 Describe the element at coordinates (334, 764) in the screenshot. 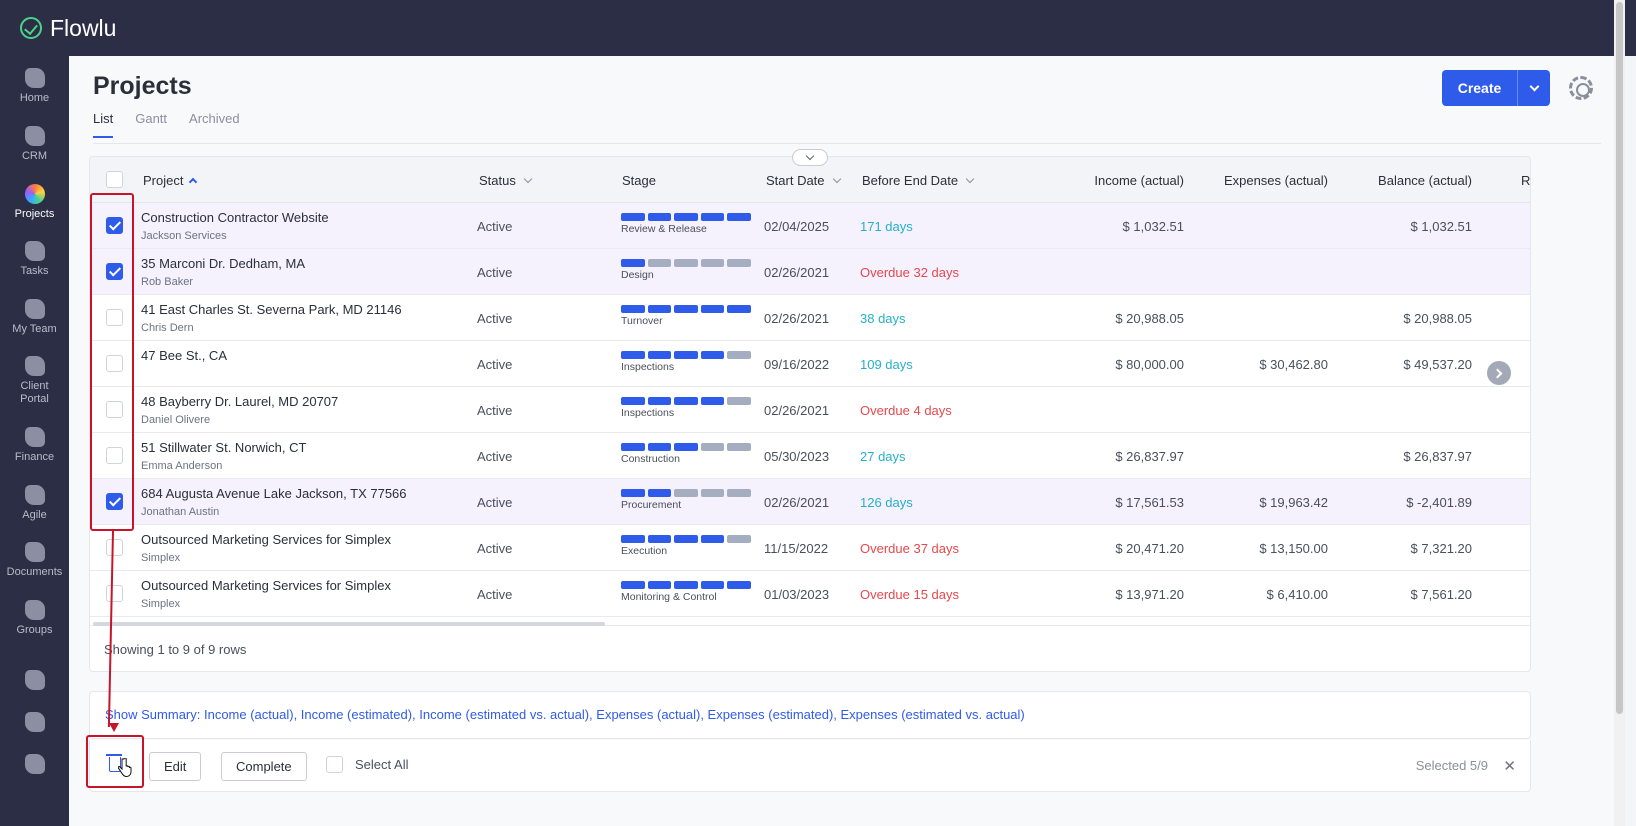

I see `select-all-checkbox` at that location.